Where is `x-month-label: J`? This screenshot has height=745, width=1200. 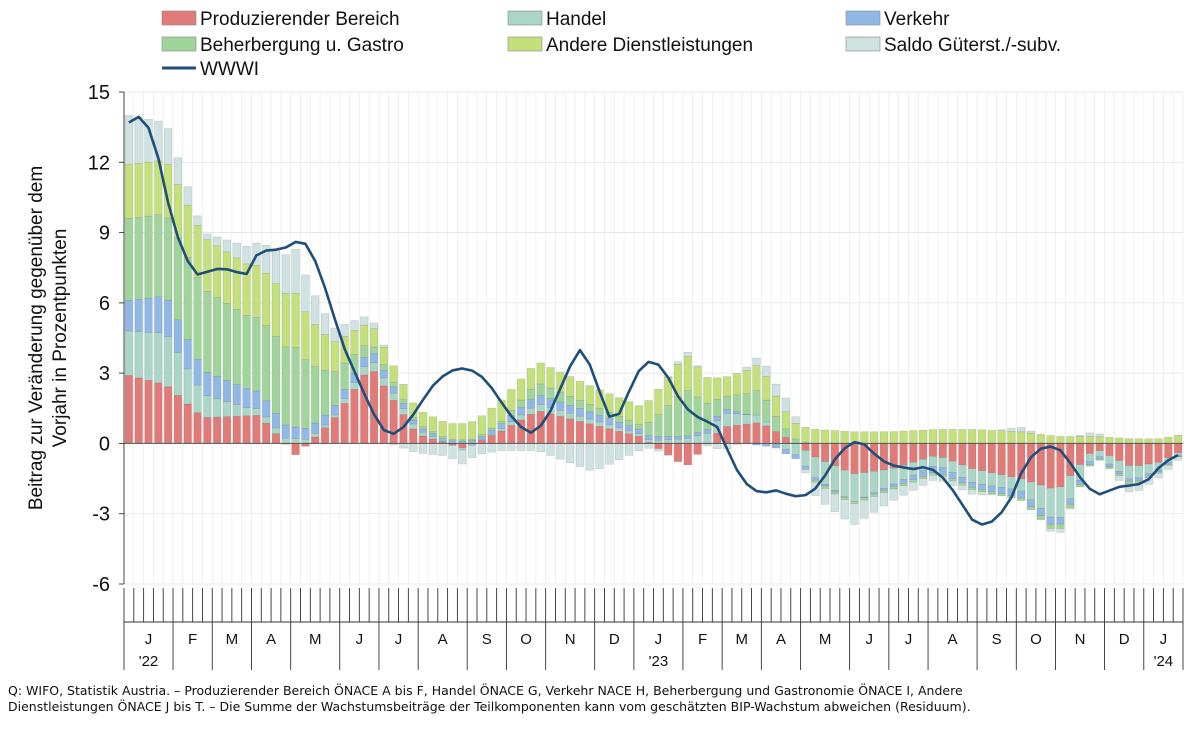 x-month-label: J is located at coordinates (1164, 639).